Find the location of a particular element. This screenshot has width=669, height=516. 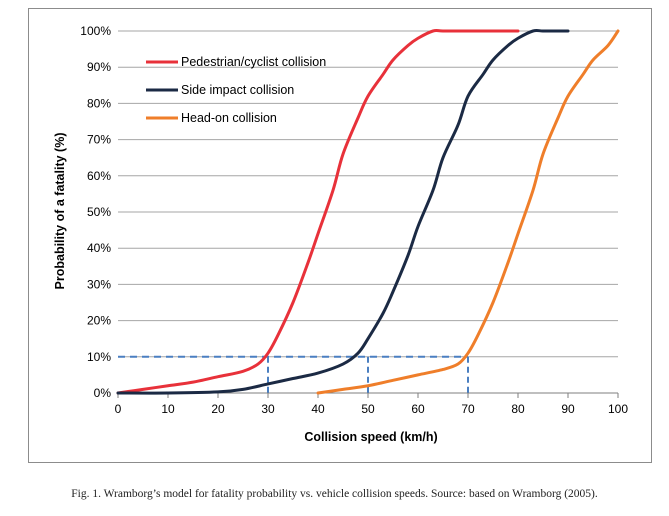

y-tick-label: 90% is located at coordinates (99, 67).